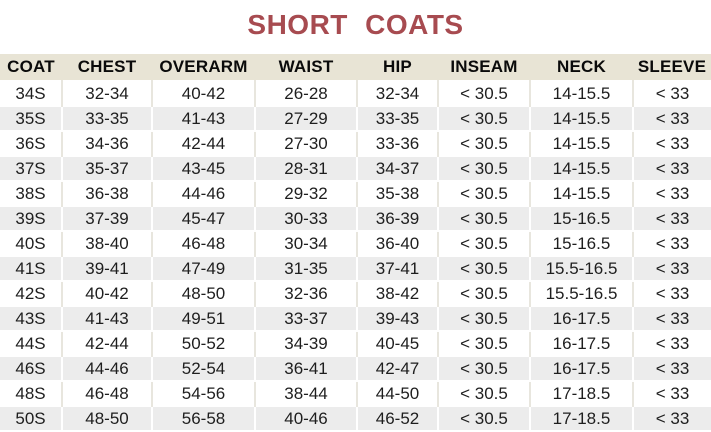 This screenshot has height=432, width=711. I want to click on table-row: 34S 32-34 40-42 26-28 32-34 < 30.5 14-15.5 < 33, so click(355, 93).